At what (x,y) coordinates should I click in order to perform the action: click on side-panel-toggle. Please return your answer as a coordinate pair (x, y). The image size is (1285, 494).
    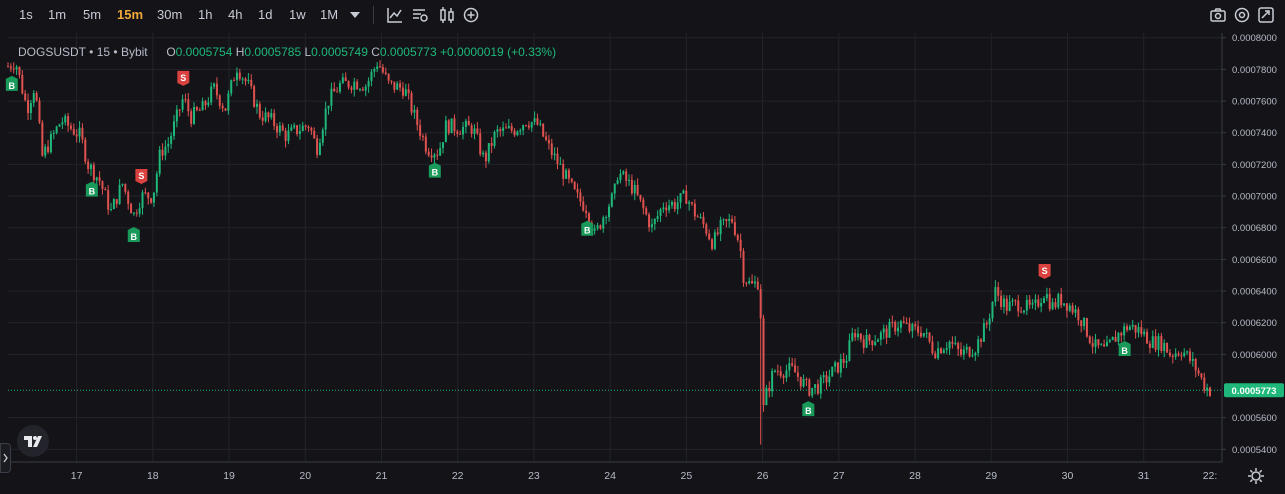
    Looking at the image, I should click on (5, 458).